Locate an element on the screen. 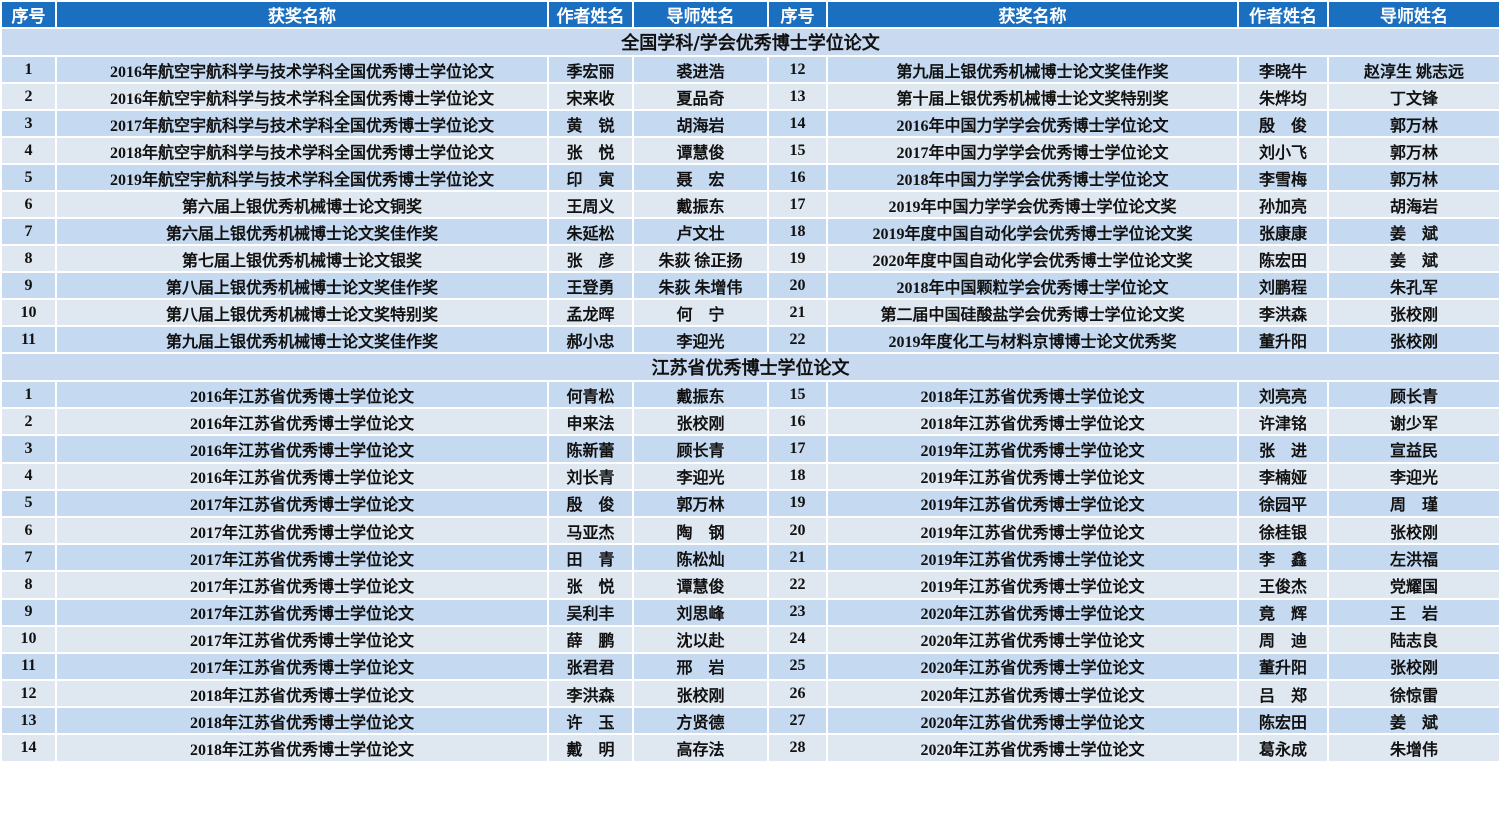 This screenshot has width=1499, height=814. author-name-cell: 董升阳 is located at coordinates (1283, 666).